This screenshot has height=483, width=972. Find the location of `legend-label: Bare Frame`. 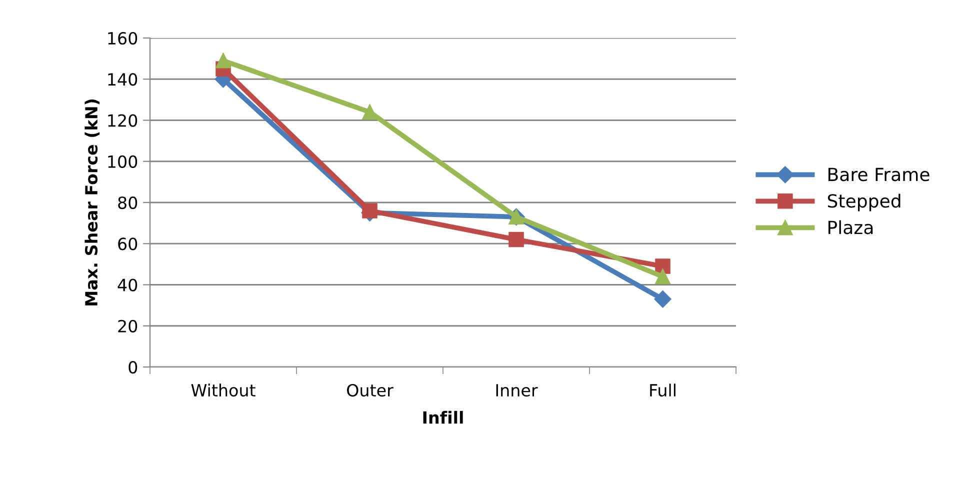

legend-label: Bare Frame is located at coordinates (879, 175).